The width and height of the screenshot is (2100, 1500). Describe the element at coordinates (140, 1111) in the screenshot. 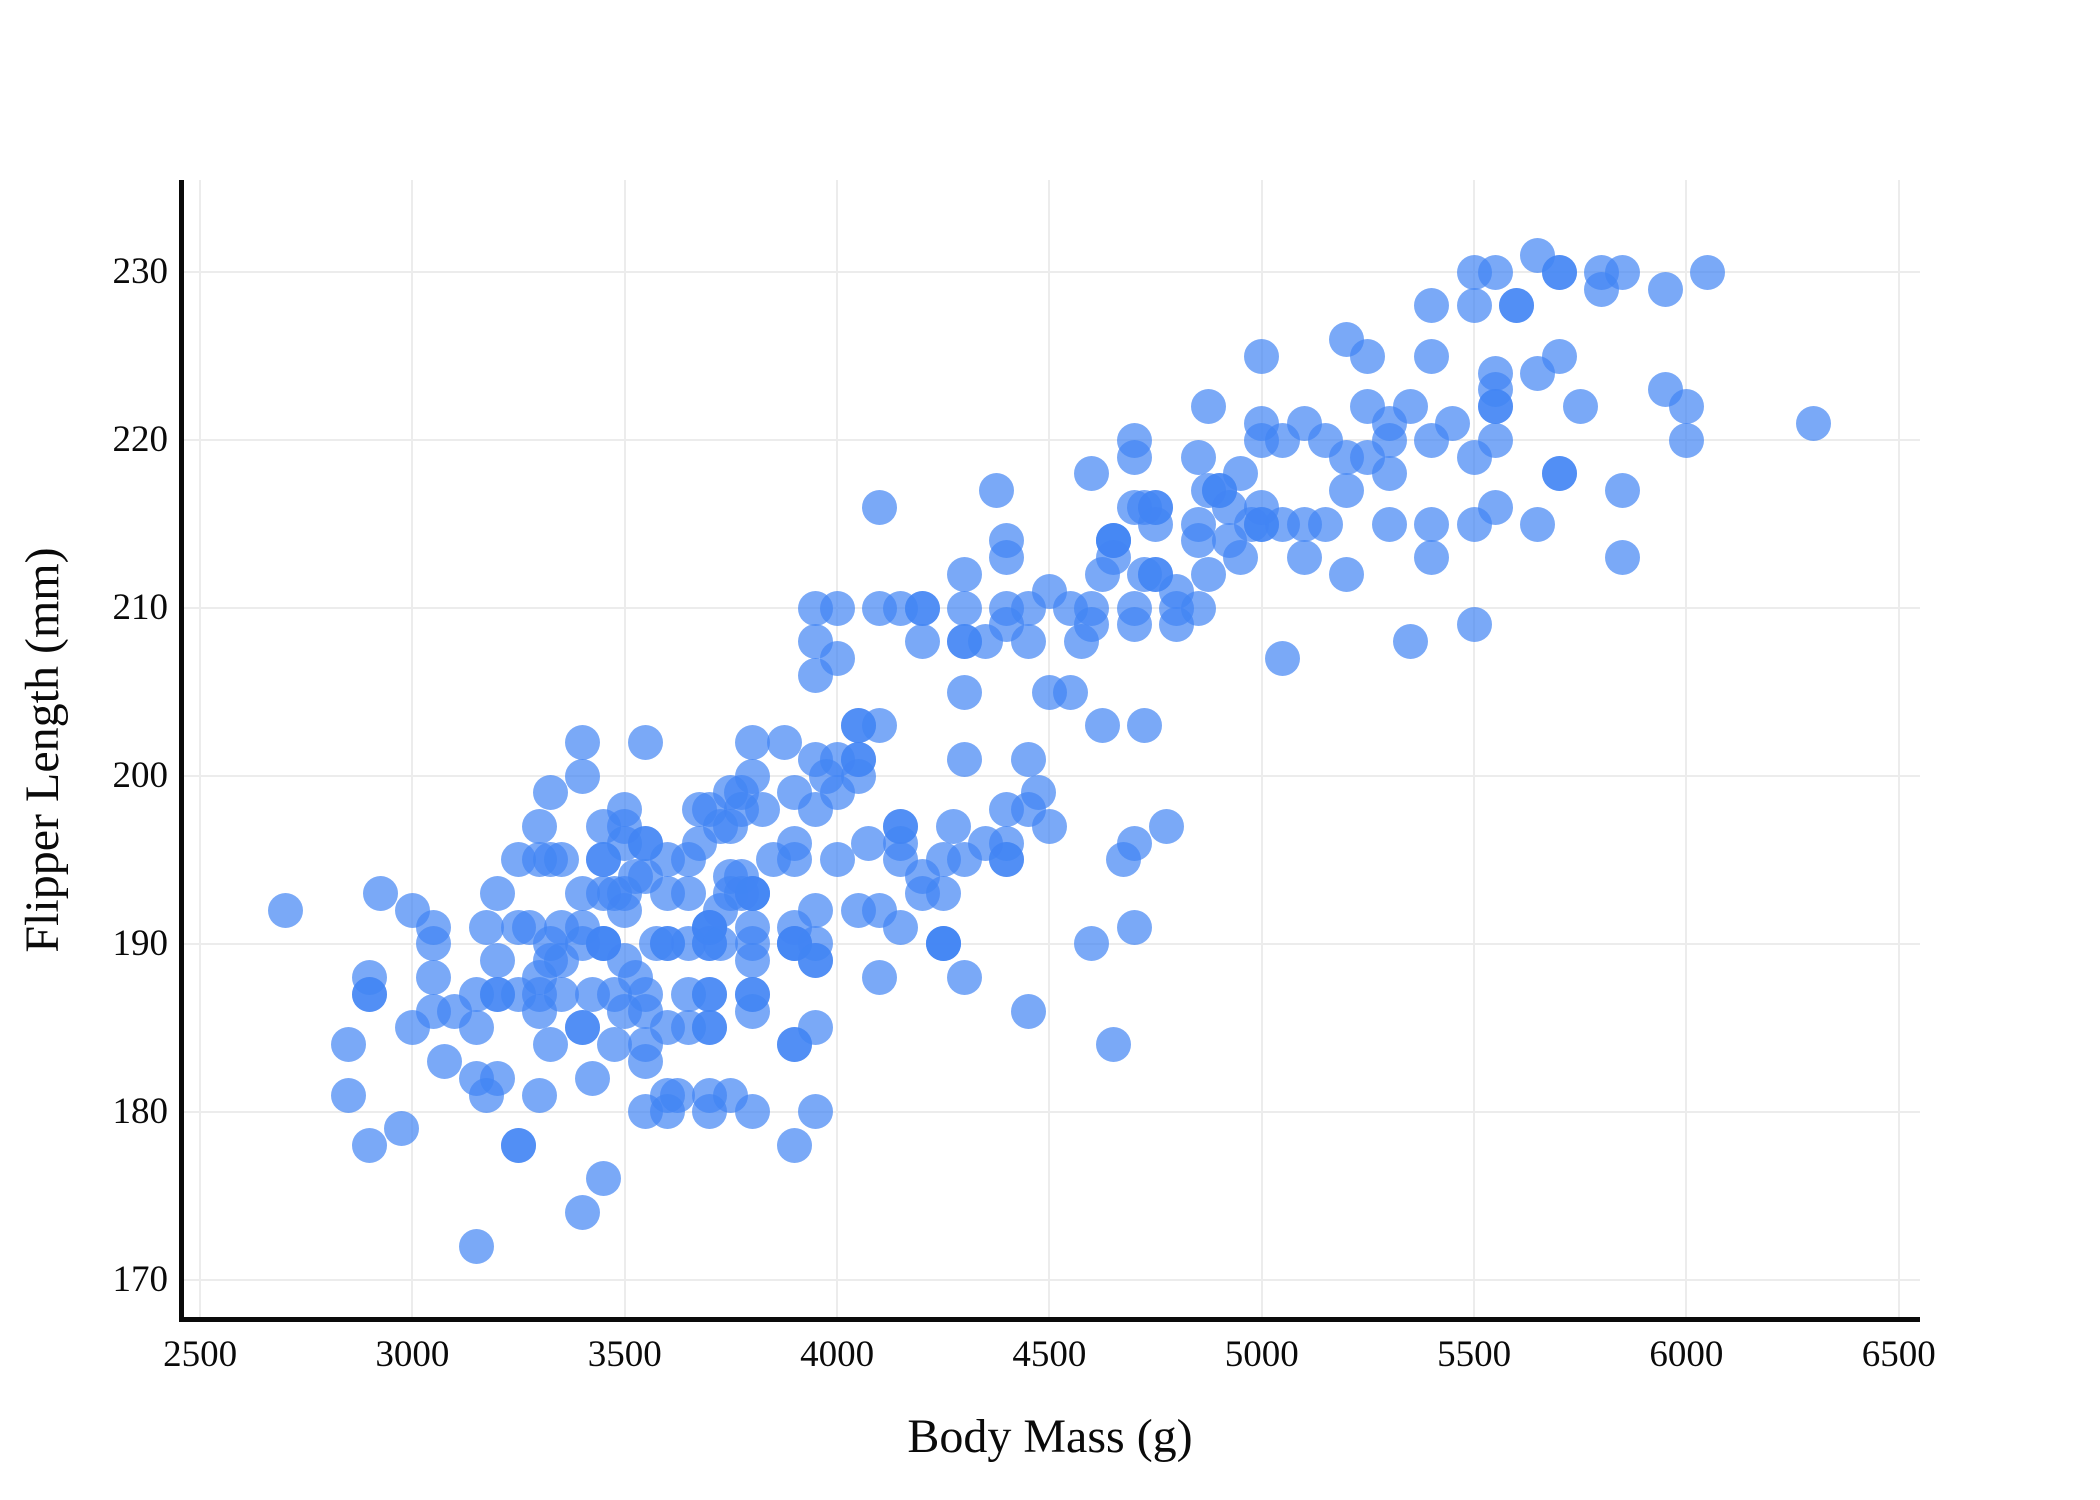

I see `y-tick-label: 180` at that location.